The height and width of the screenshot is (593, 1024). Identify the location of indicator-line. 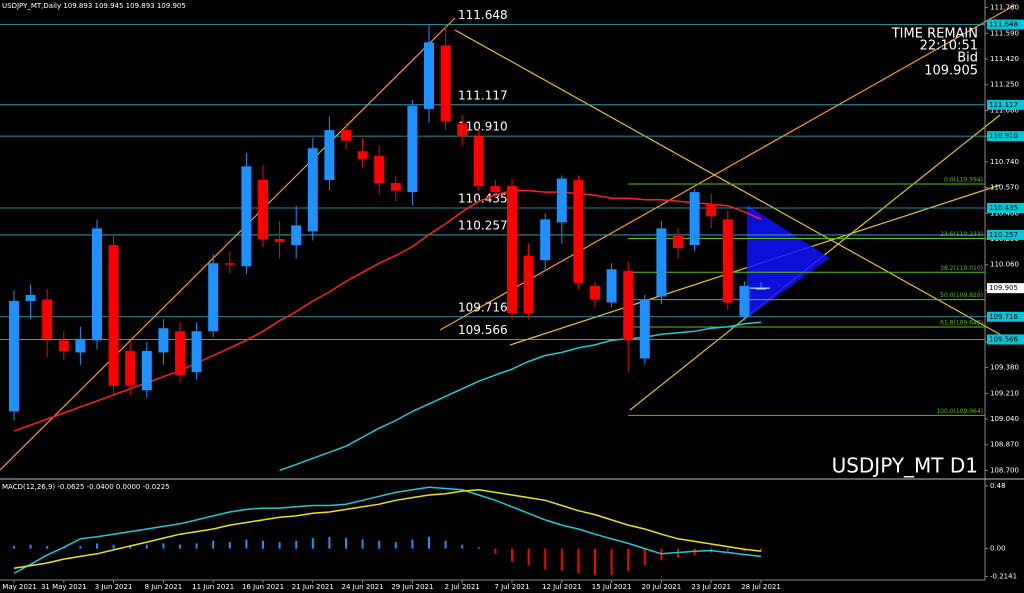
(520, 396).